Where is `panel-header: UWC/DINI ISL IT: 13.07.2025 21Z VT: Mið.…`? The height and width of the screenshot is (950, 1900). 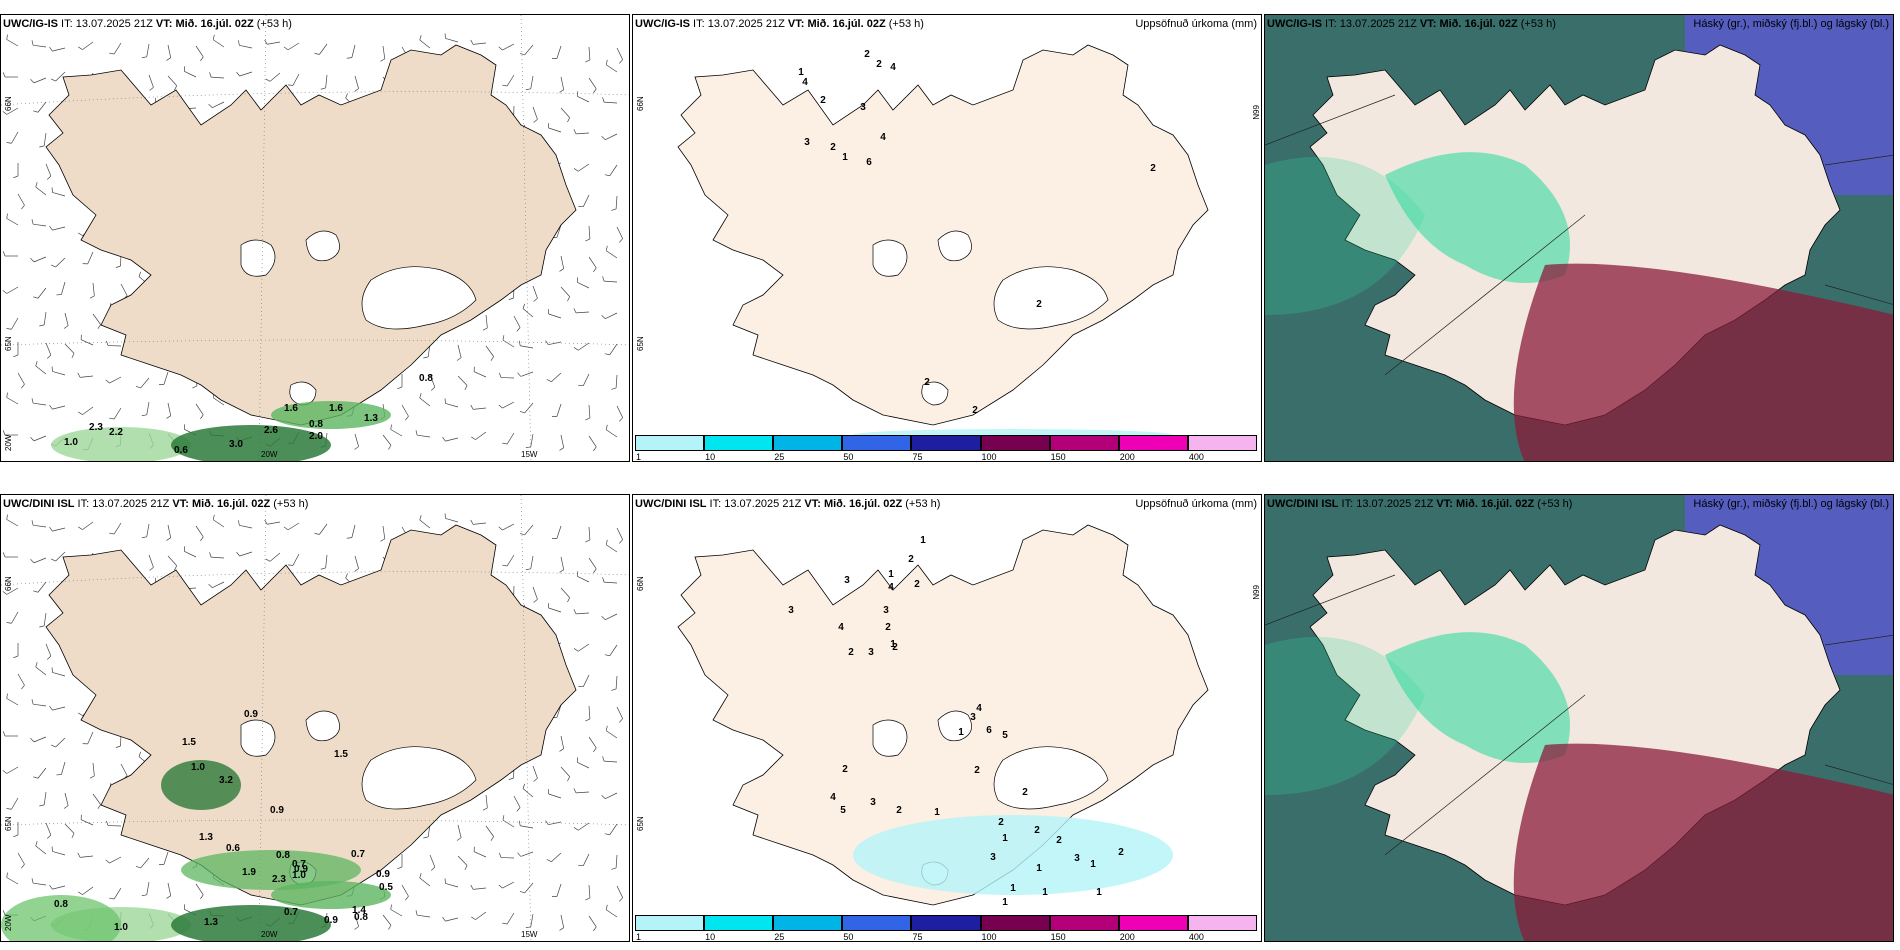 panel-header: UWC/DINI ISL IT: 13.07.2025 21Z VT: Mið.… is located at coordinates (1419, 504).